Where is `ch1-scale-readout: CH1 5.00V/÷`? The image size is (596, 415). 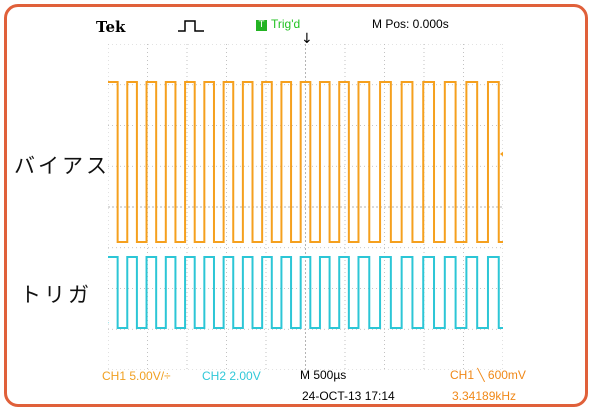 ch1-scale-readout: CH1 5.00V/÷ is located at coordinates (136, 376).